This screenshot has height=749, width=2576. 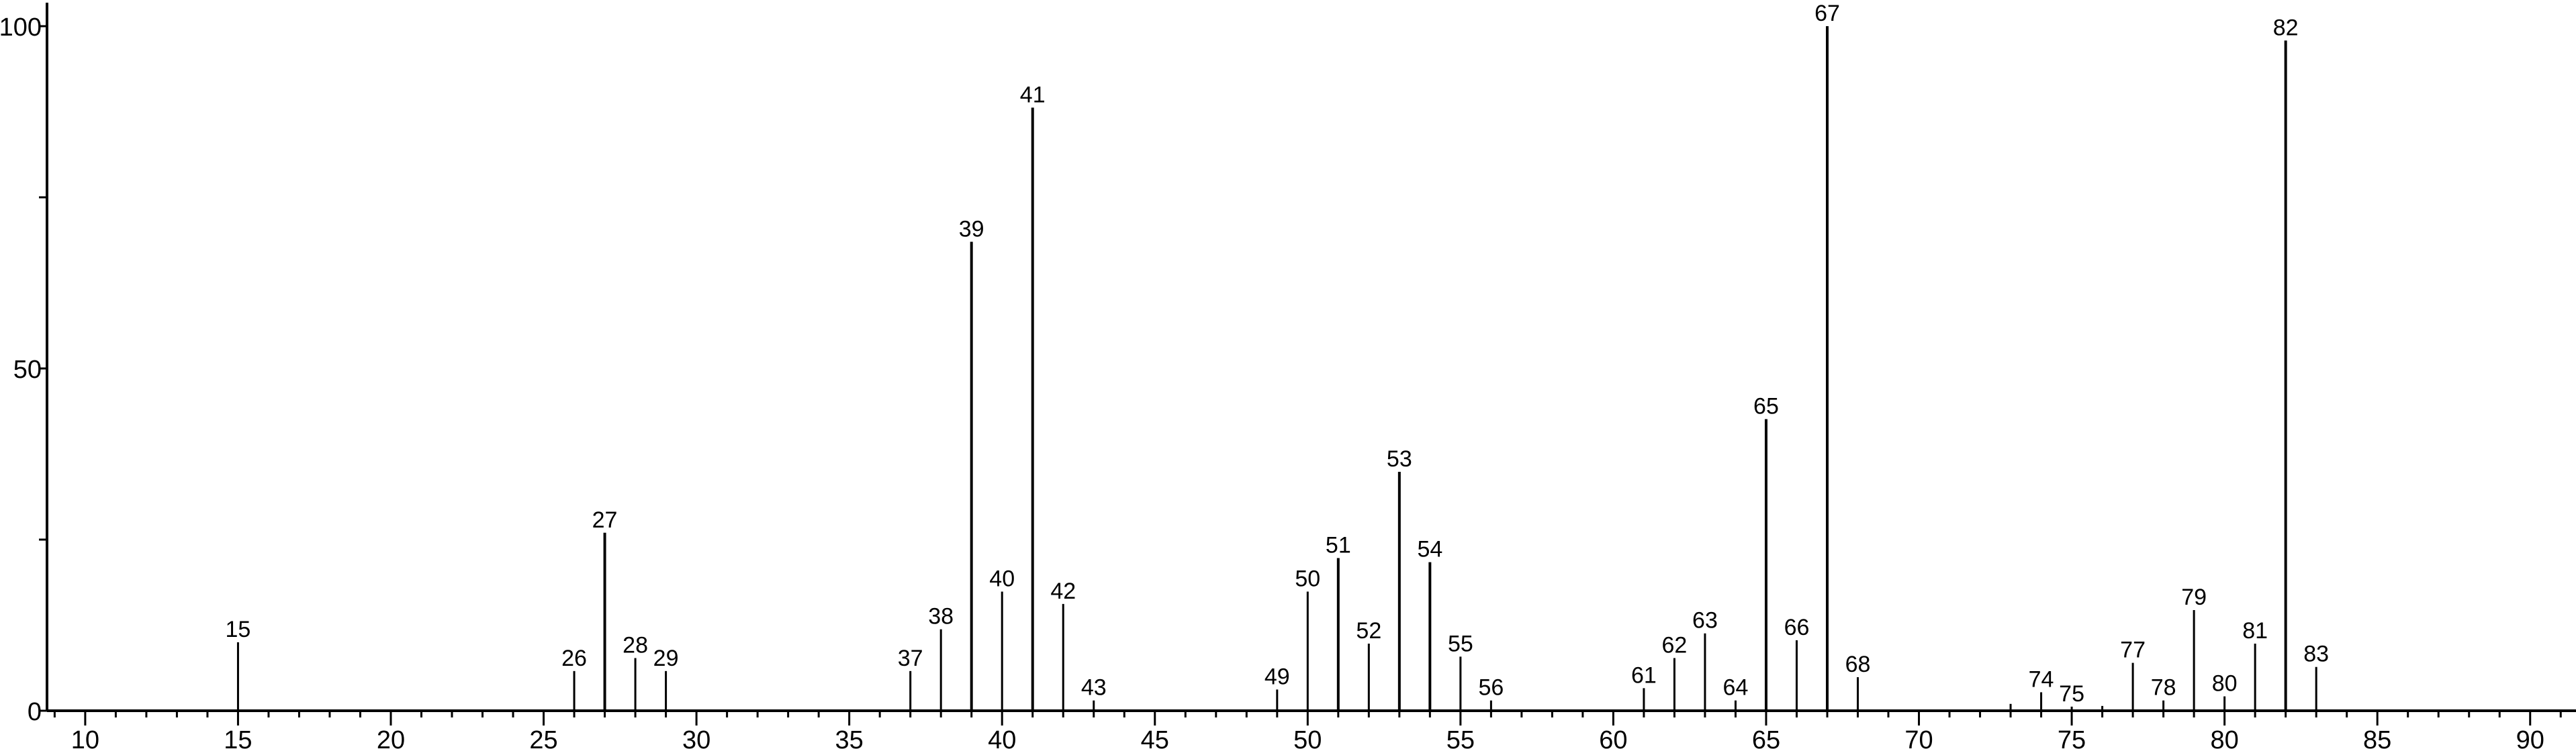 I want to click on peak-label: 29, so click(x=666, y=658).